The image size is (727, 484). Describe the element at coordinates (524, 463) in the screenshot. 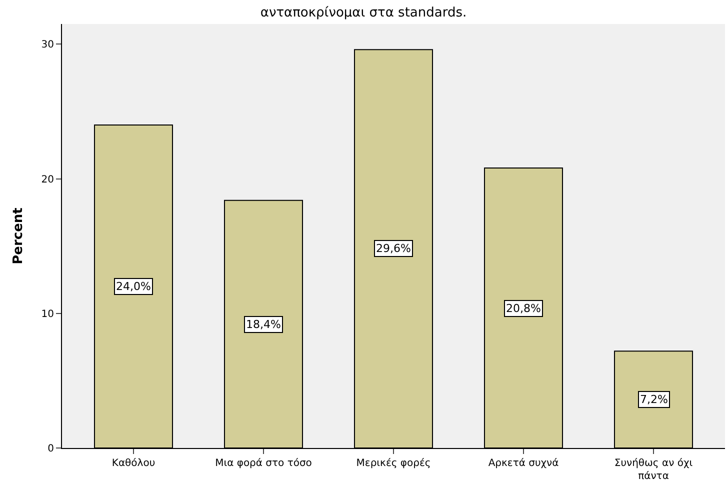

I see `x-tick-label: Αρκετά συχνά` at that location.